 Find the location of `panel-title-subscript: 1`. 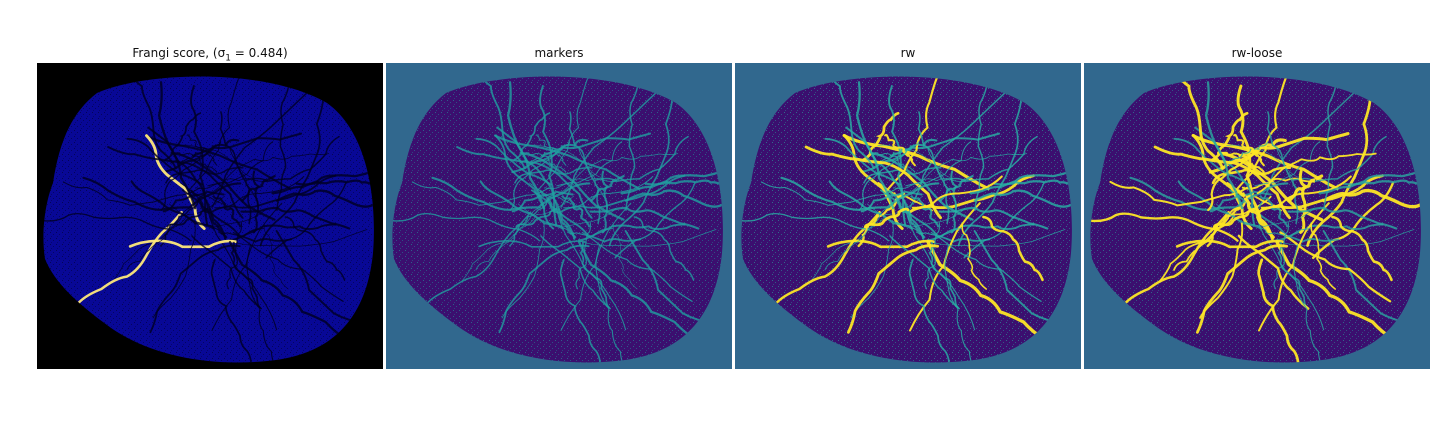

panel-title-subscript: 1 is located at coordinates (228, 58).